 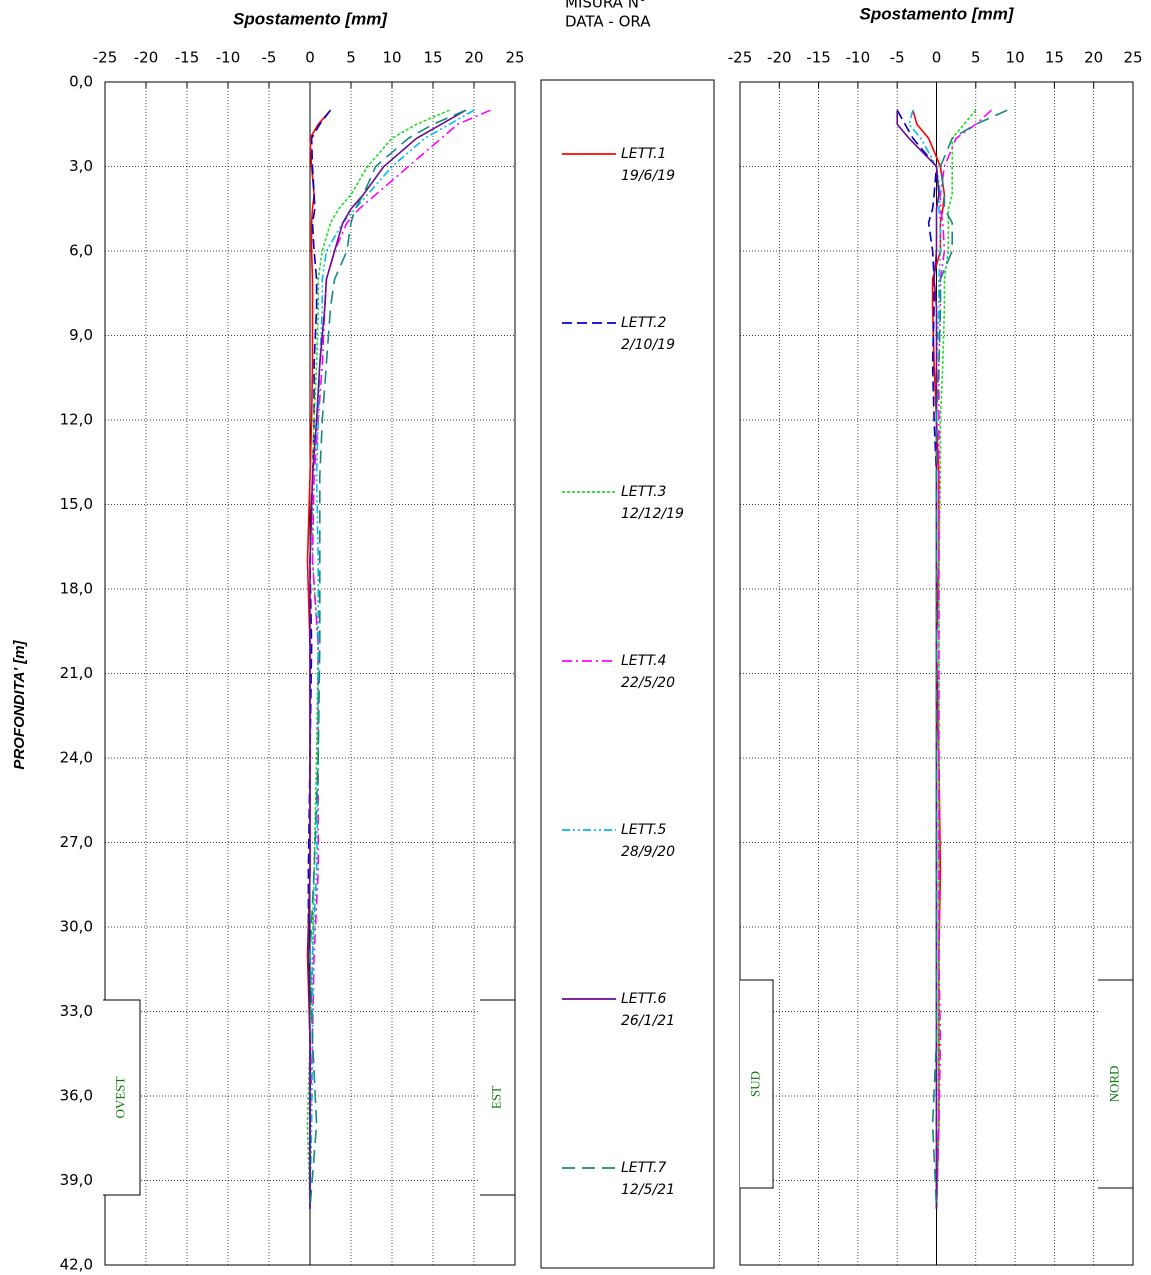 What do you see at coordinates (76, 1011) in the screenshot?
I see `y-tick-label: 33,0` at bounding box center [76, 1011].